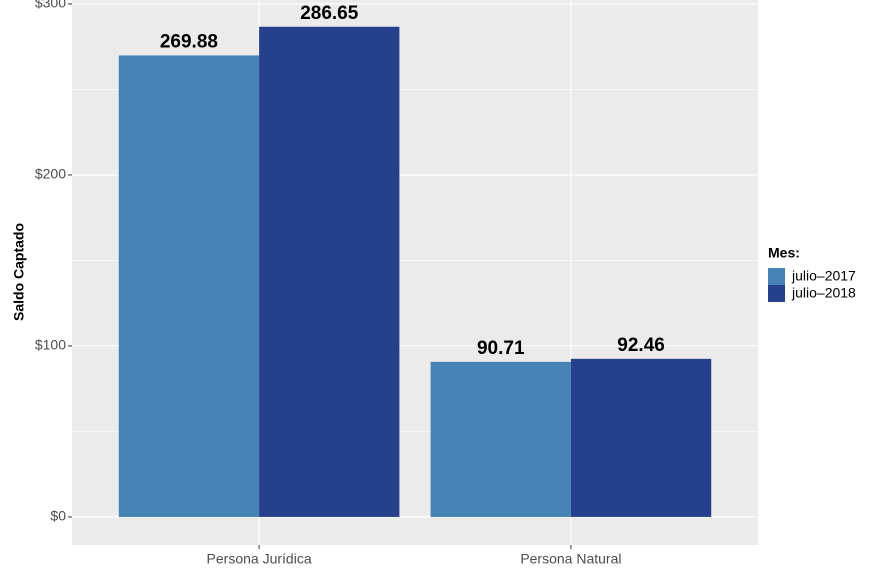 The image size is (888, 578). Describe the element at coordinates (823, 293) in the screenshot. I see `legend-label: julio–2018` at that location.